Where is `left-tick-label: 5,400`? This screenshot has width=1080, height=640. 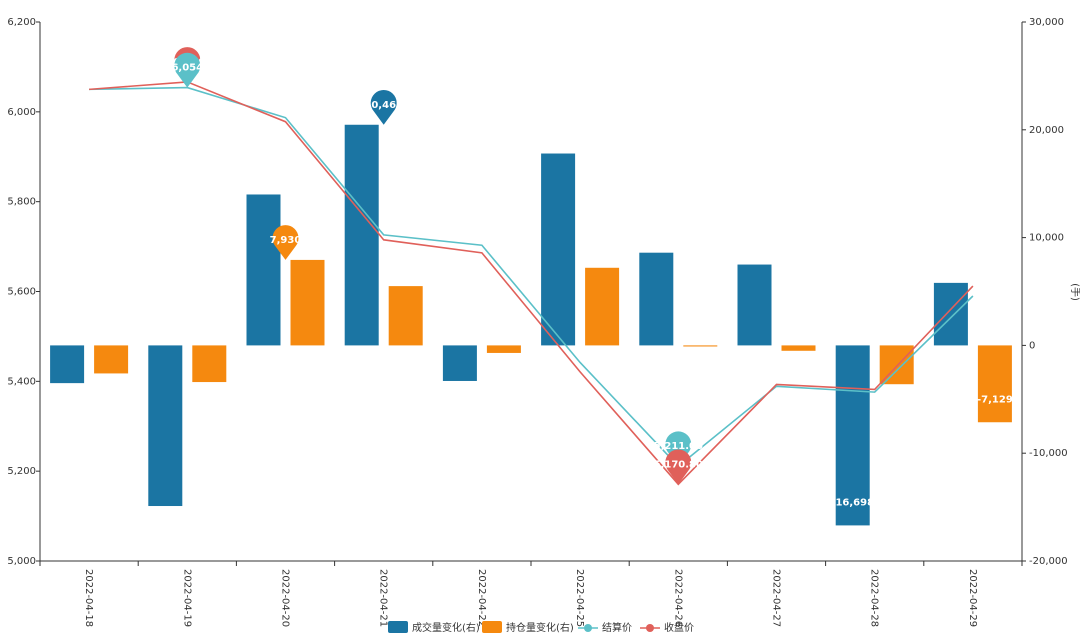 left-tick-label: 5,400 is located at coordinates (21, 381).